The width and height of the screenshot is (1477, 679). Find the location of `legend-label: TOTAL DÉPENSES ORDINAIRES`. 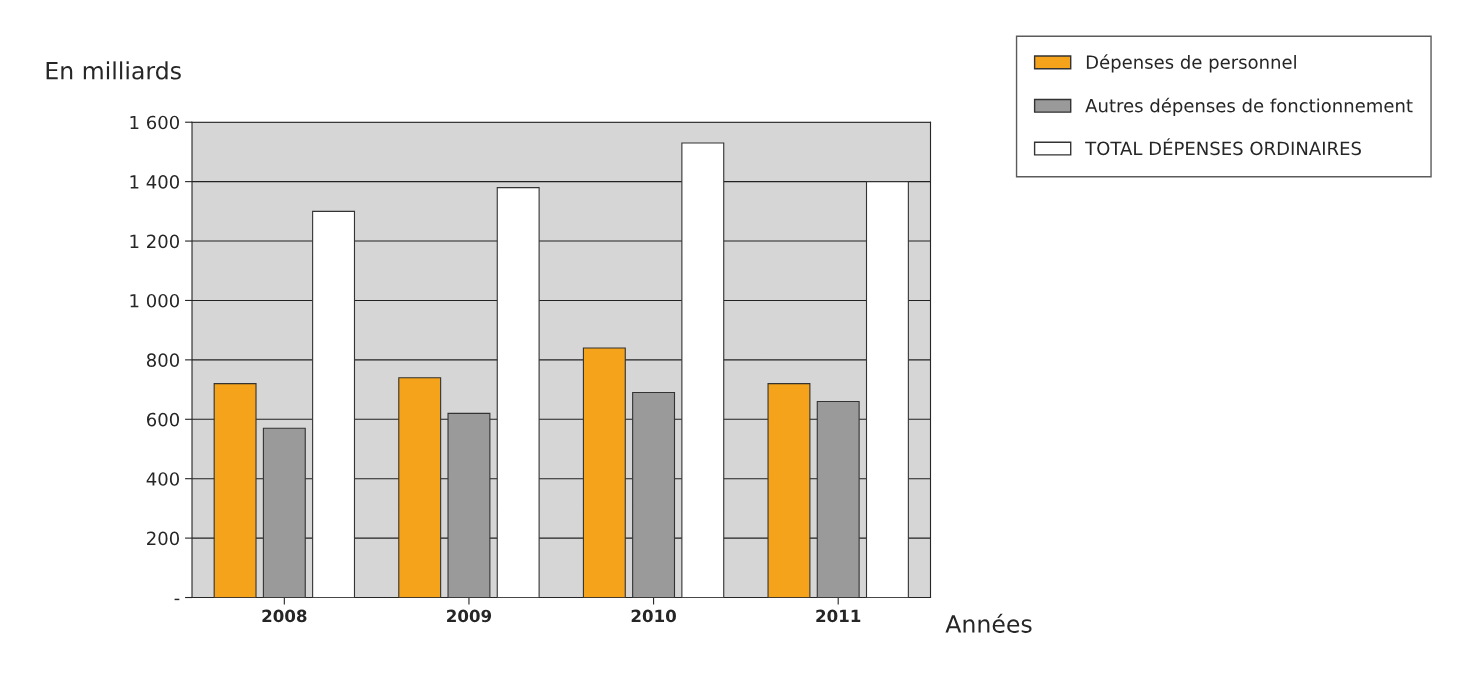

legend-label: TOTAL DÉPENSES ORDINAIRES is located at coordinates (1223, 147).